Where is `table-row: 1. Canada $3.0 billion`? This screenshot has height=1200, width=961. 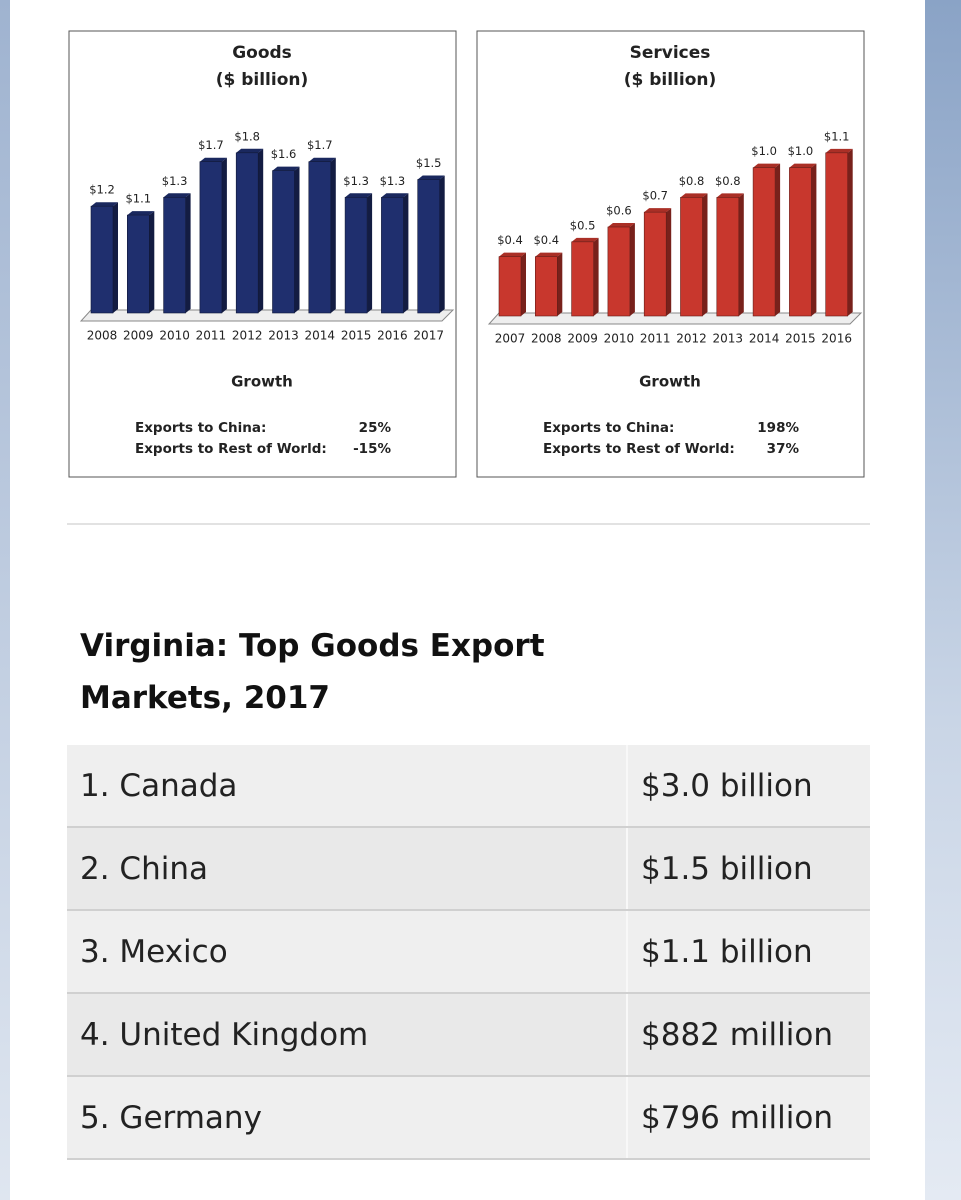 table-row: 1. Canada $3.0 billion is located at coordinates (468, 786).